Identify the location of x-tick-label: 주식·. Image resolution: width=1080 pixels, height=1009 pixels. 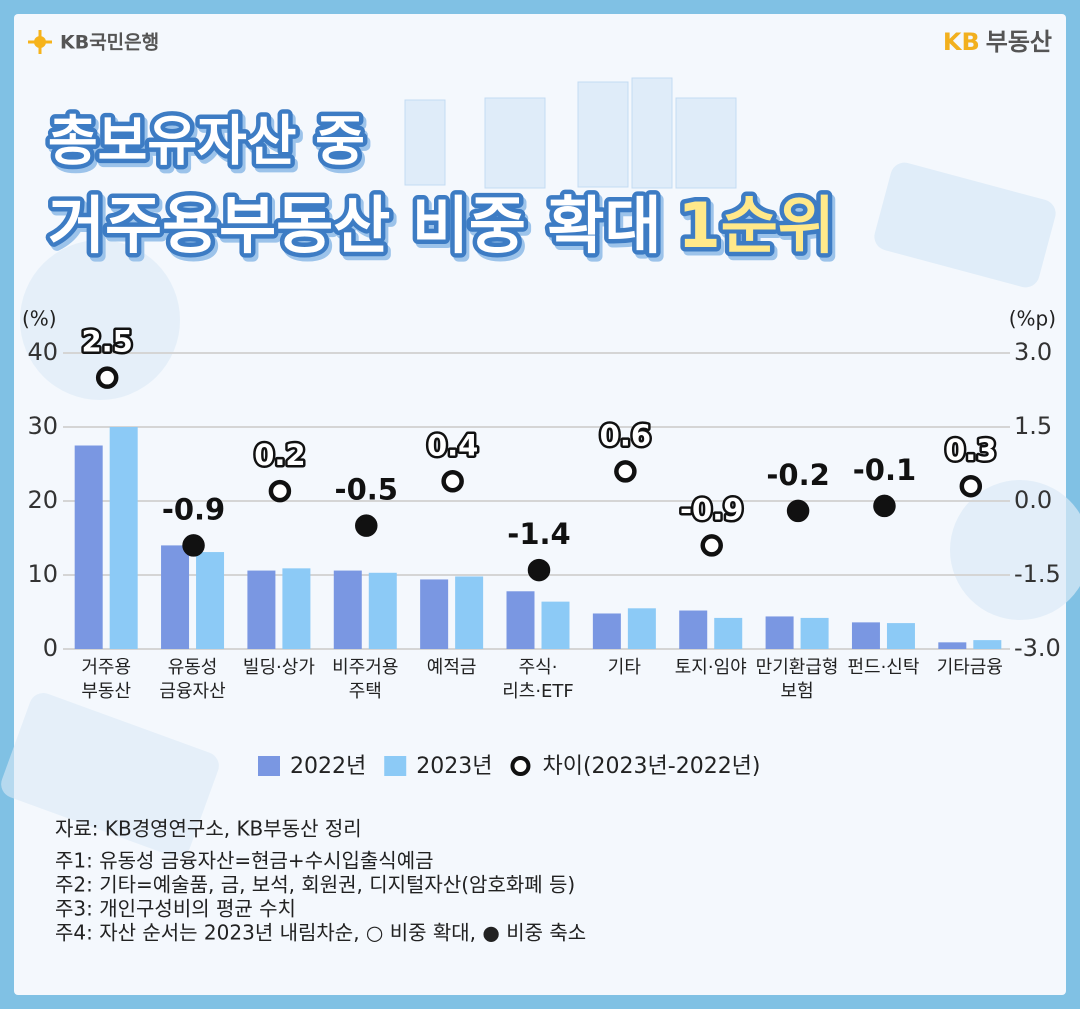
(538, 667).